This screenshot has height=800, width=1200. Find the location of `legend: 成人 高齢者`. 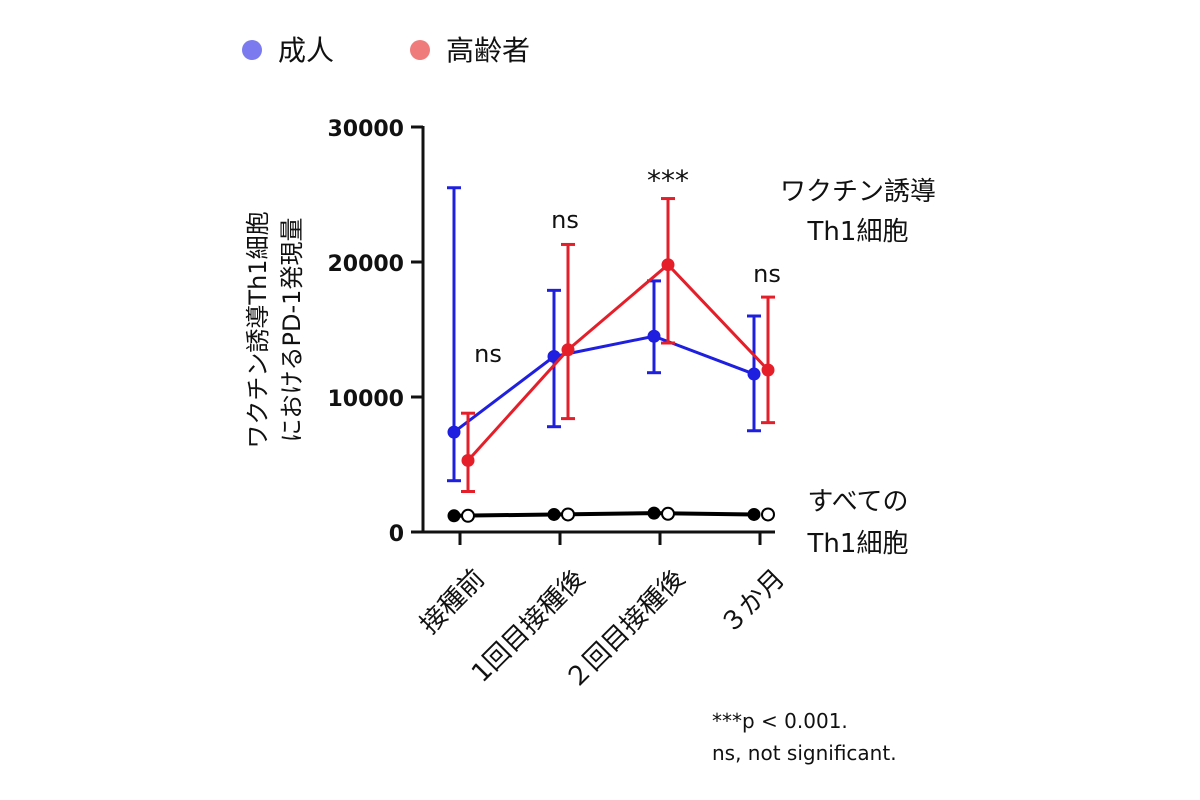

legend: 成人 高齢者 is located at coordinates (386, 50).